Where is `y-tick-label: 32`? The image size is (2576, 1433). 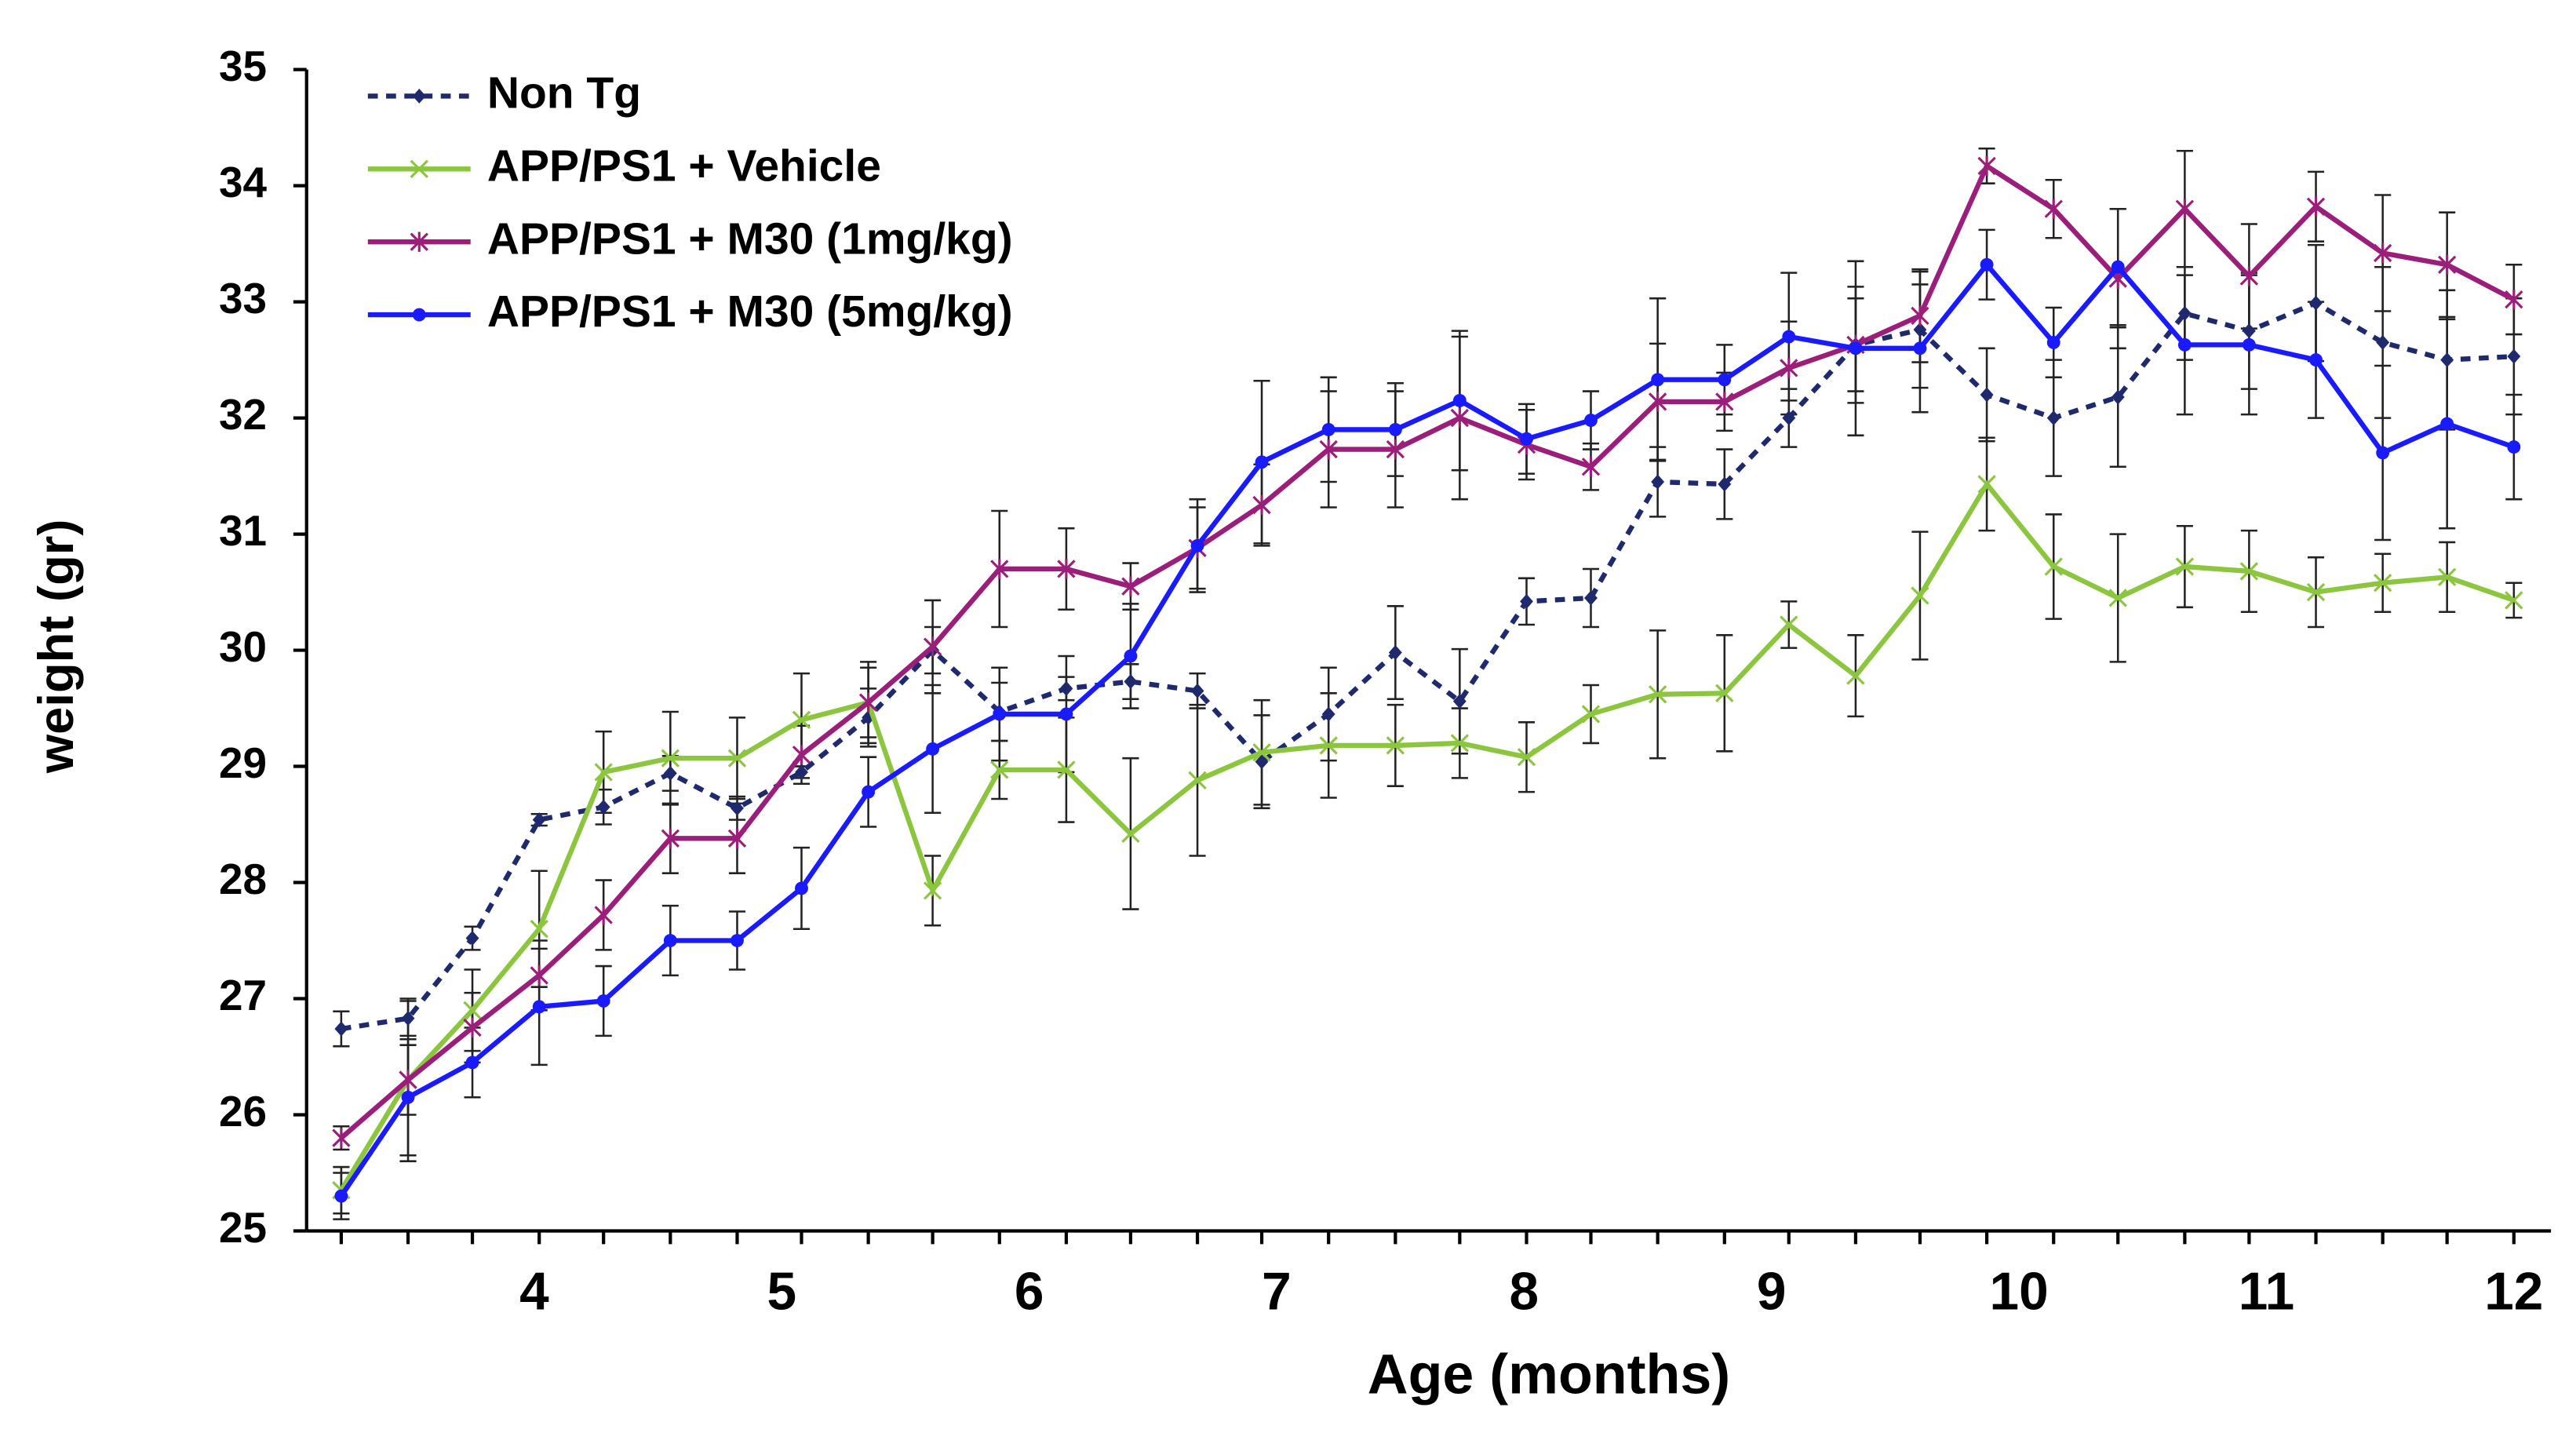 y-tick-label: 32 is located at coordinates (243, 415).